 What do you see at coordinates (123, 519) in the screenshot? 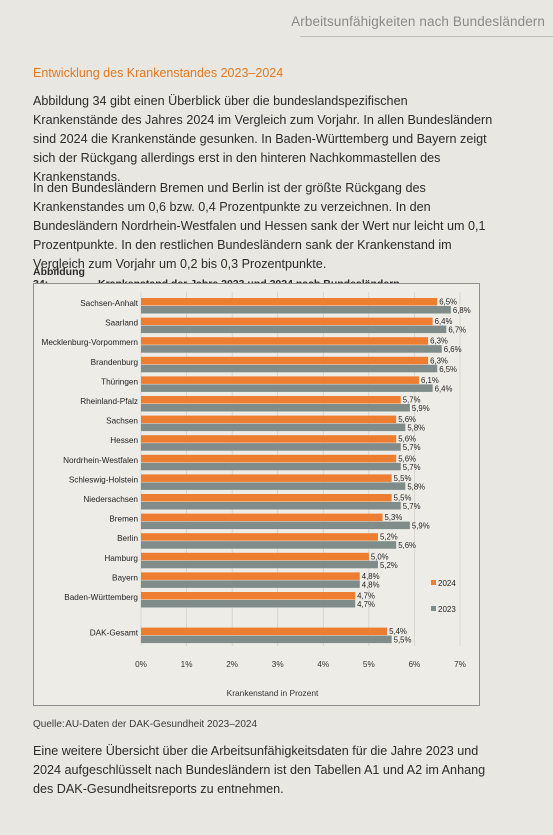
I see `category-label: Bremen` at bounding box center [123, 519].